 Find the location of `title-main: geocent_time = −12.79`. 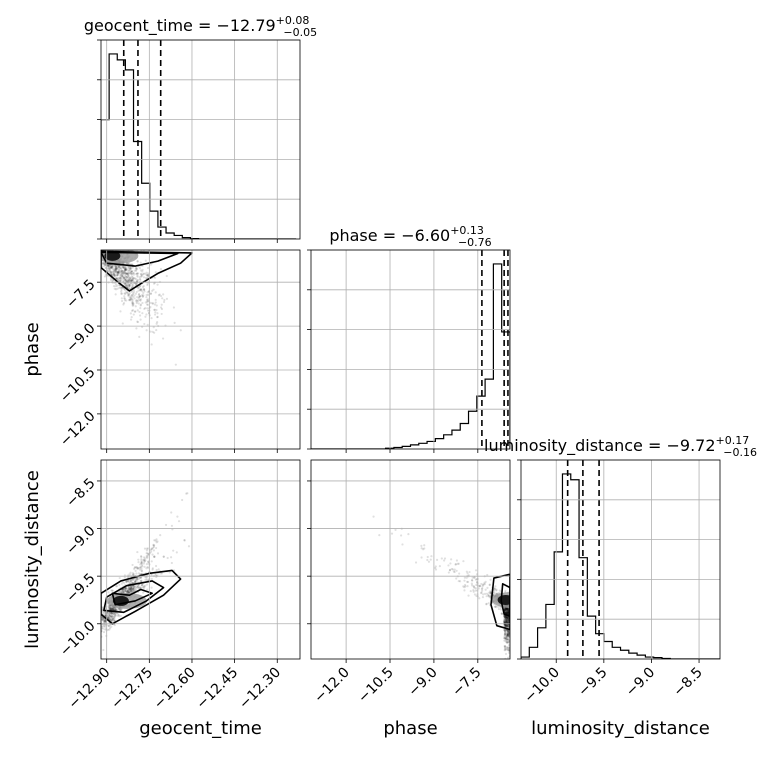

title-main: geocent_time = −12.79 is located at coordinates (180, 26).